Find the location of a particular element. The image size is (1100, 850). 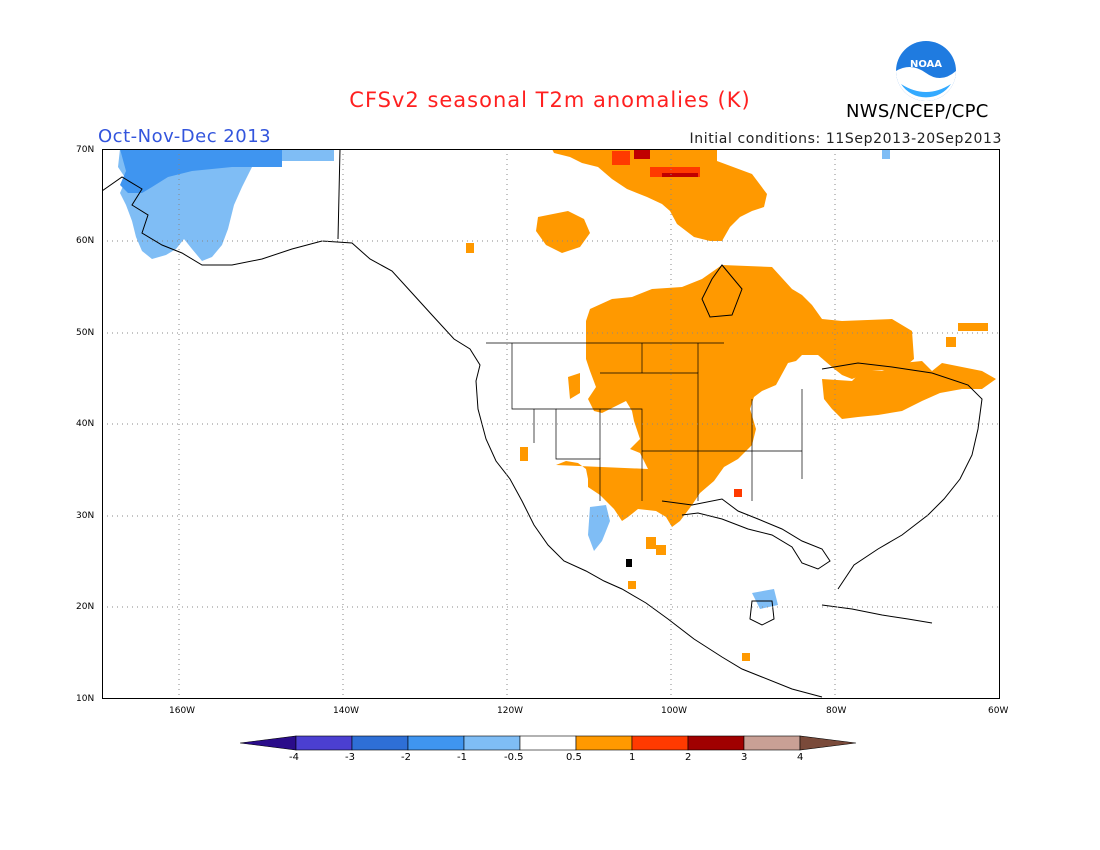

colorbar-label: 2 is located at coordinates (688, 757).